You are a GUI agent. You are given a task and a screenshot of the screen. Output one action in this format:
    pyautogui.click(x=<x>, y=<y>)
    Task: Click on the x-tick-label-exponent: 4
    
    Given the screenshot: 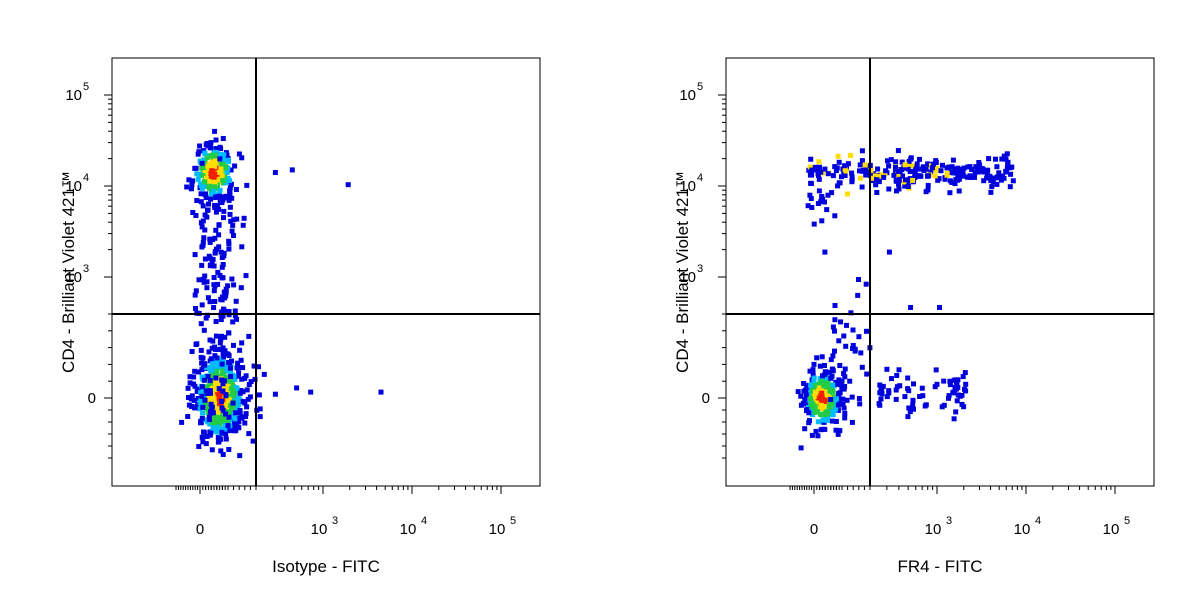 What is the action you would take?
    pyautogui.click(x=424, y=521)
    